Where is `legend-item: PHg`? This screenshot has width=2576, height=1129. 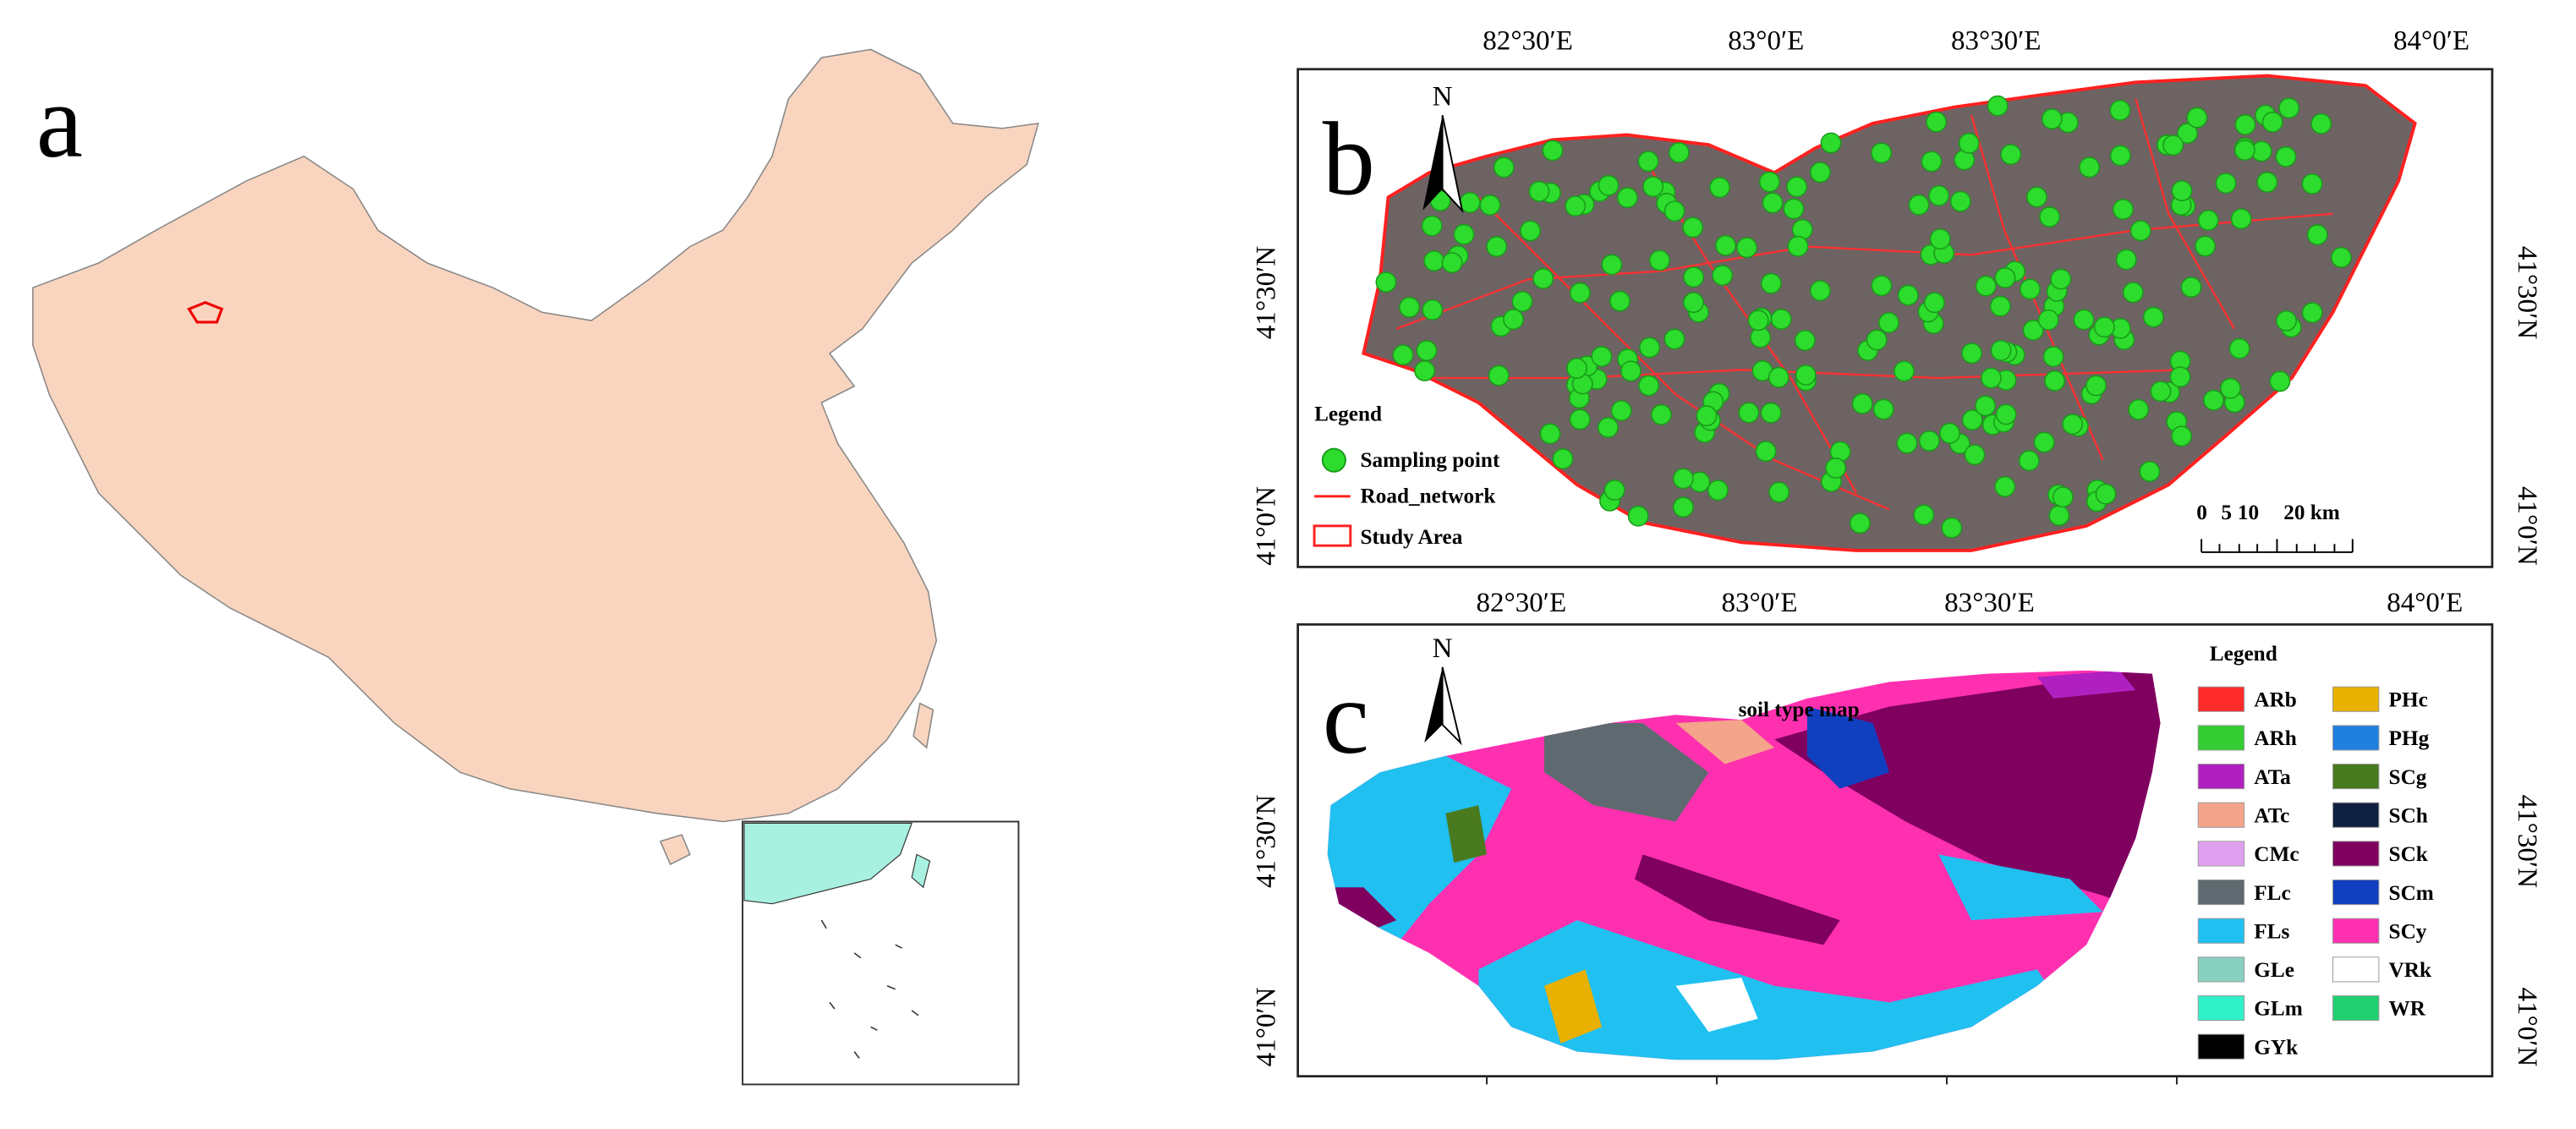
legend-item: PHg is located at coordinates (2409, 738).